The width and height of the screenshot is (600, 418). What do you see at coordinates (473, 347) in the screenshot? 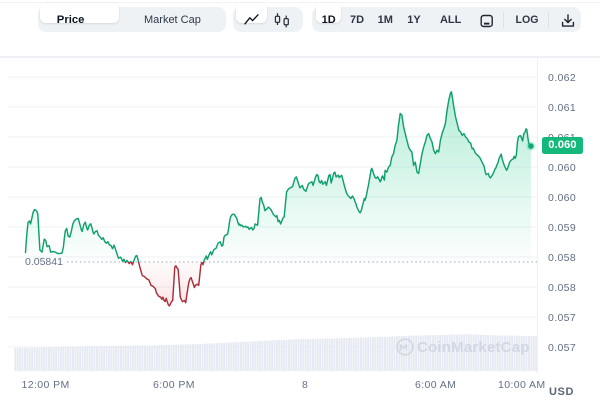
I see `svg-text: CoinMarketCap` at bounding box center [473, 347].